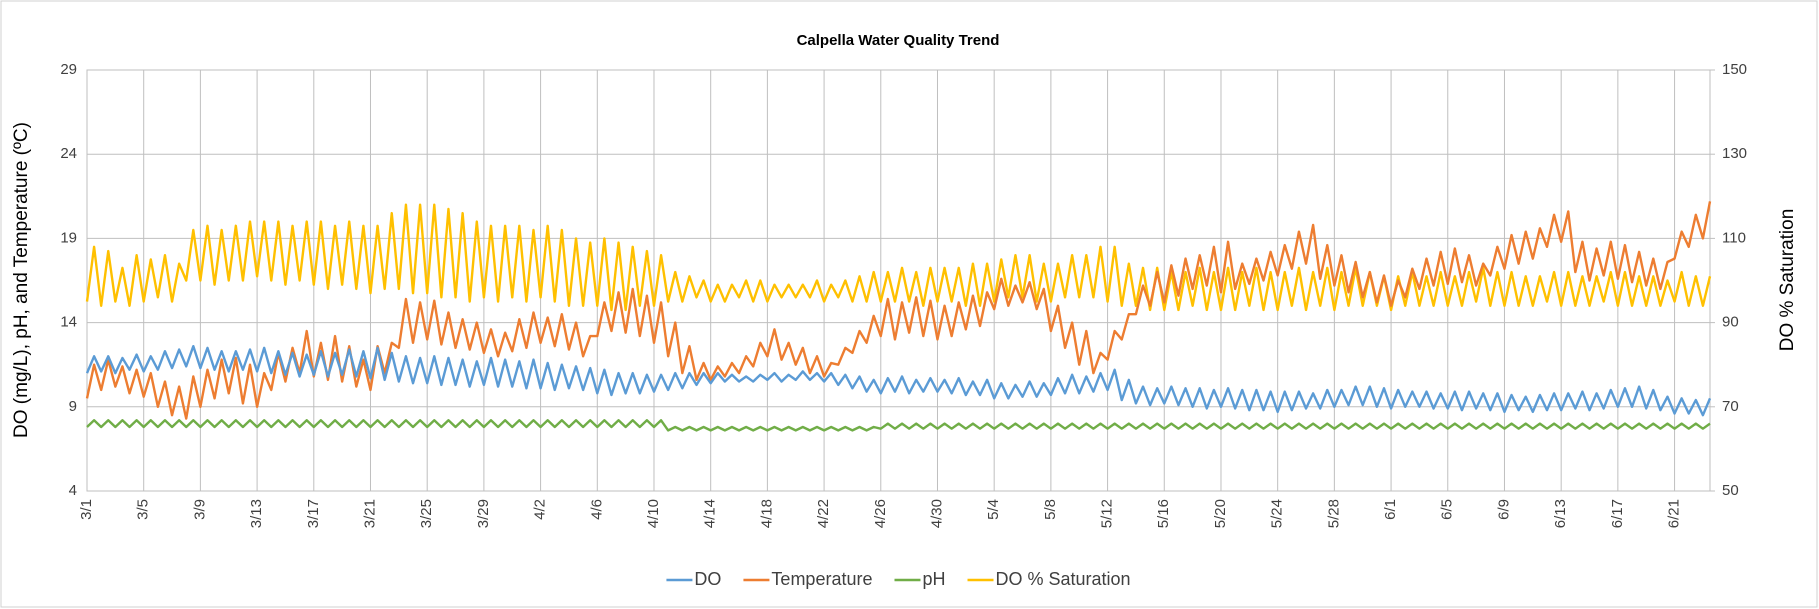 Image resolution: width=1819 pixels, height=609 pixels. I want to click on x-tick-label: 4/18, so click(766, 513).